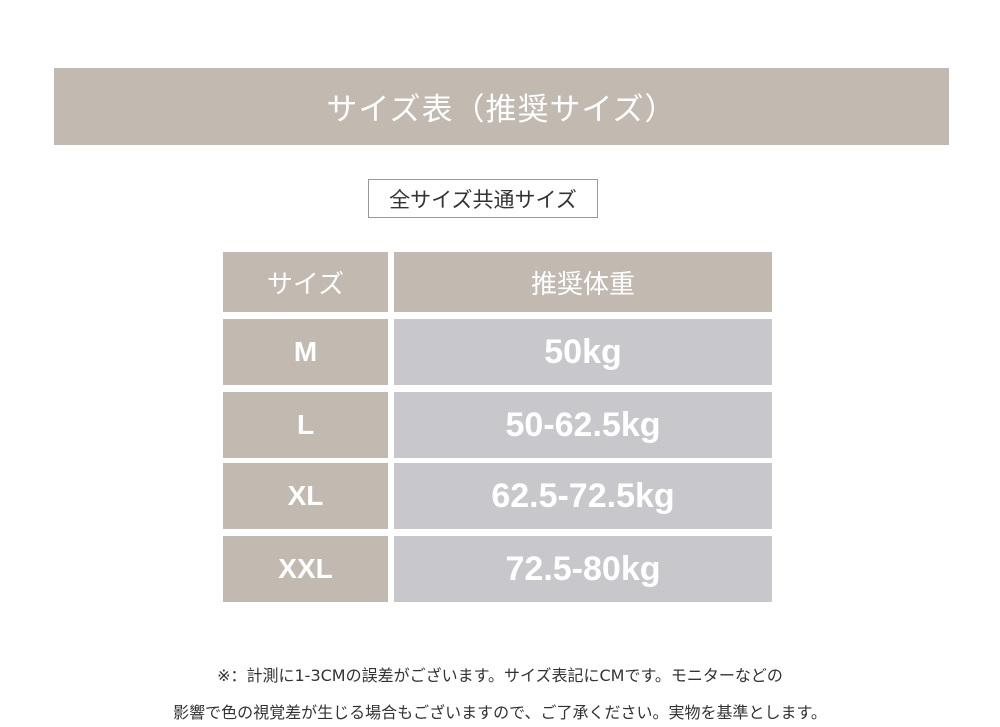 This screenshot has height=727, width=1000. Describe the element at coordinates (501, 106) in the screenshot. I see `page-title: サイズ表（推奨サイズ）` at that location.